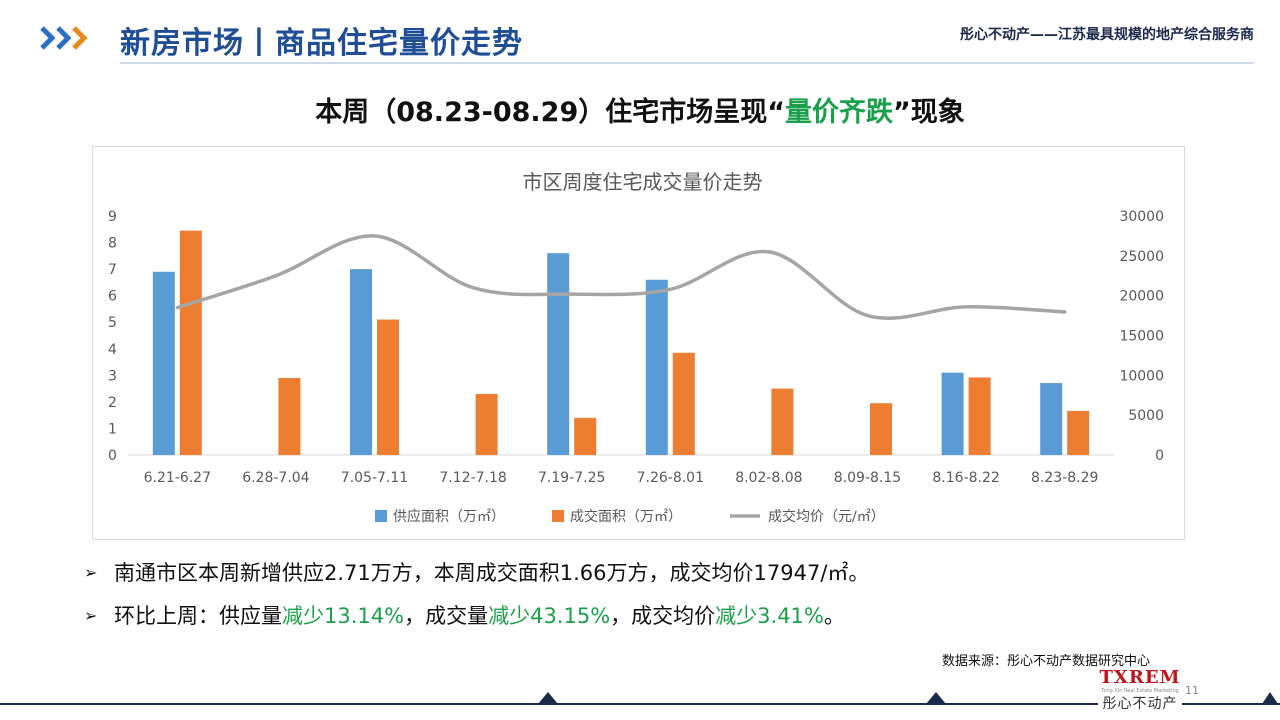 This screenshot has height=720, width=1280. I want to click on bullet-highlight-text: 减少3.41%, so click(769, 616).